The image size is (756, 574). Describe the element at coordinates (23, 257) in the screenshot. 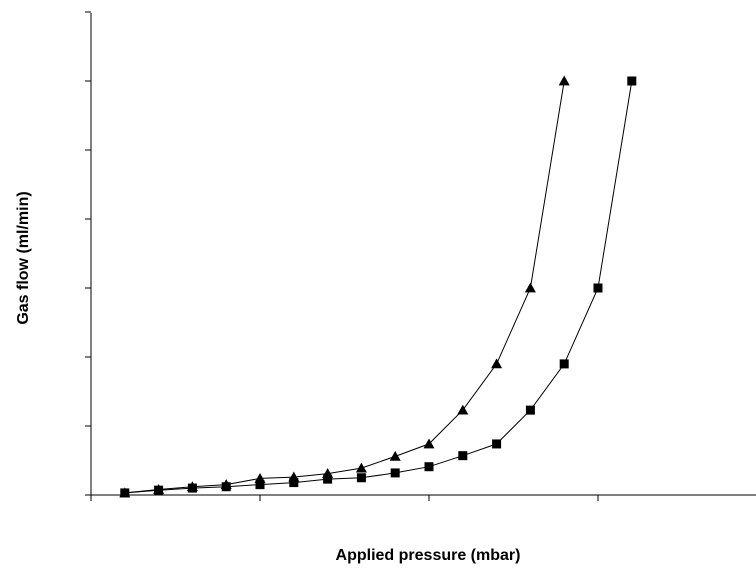

I see `y-axis-title: Gas flow (ml/min)` at that location.